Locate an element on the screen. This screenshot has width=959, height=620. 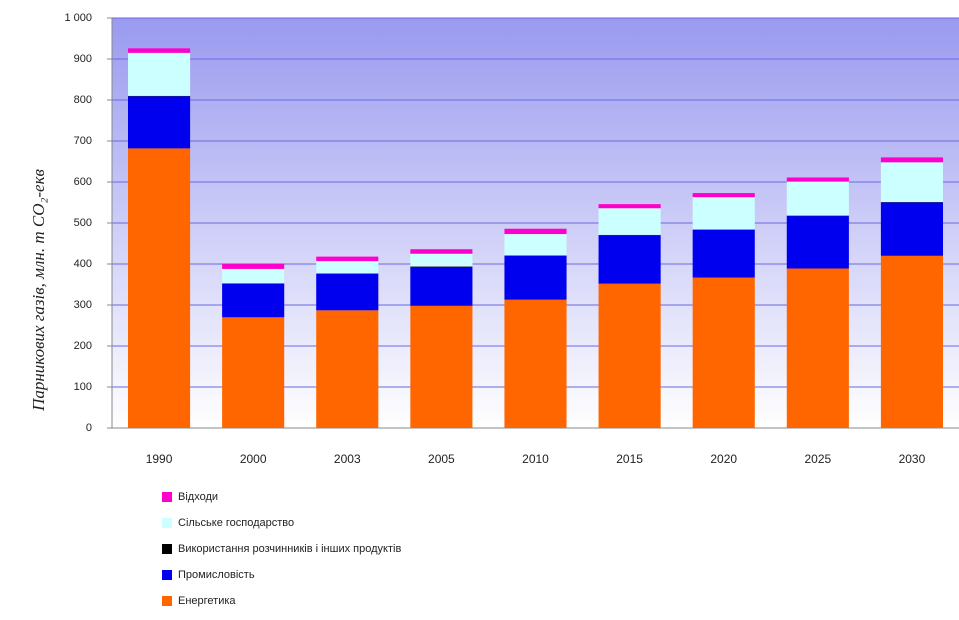
y-tick-label: 500 is located at coordinates (83, 223).